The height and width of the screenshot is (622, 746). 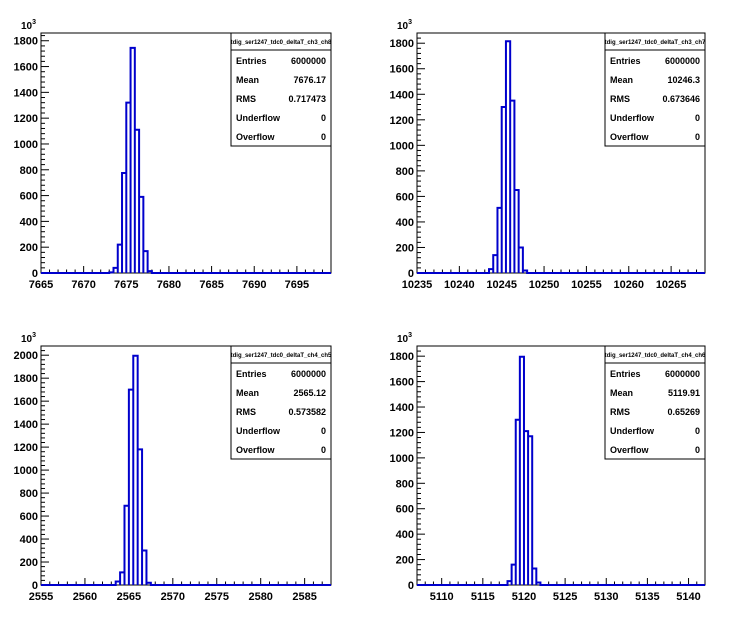 What do you see at coordinates (173, 597) in the screenshot?
I see `x-tick-label: 2570` at bounding box center [173, 597].